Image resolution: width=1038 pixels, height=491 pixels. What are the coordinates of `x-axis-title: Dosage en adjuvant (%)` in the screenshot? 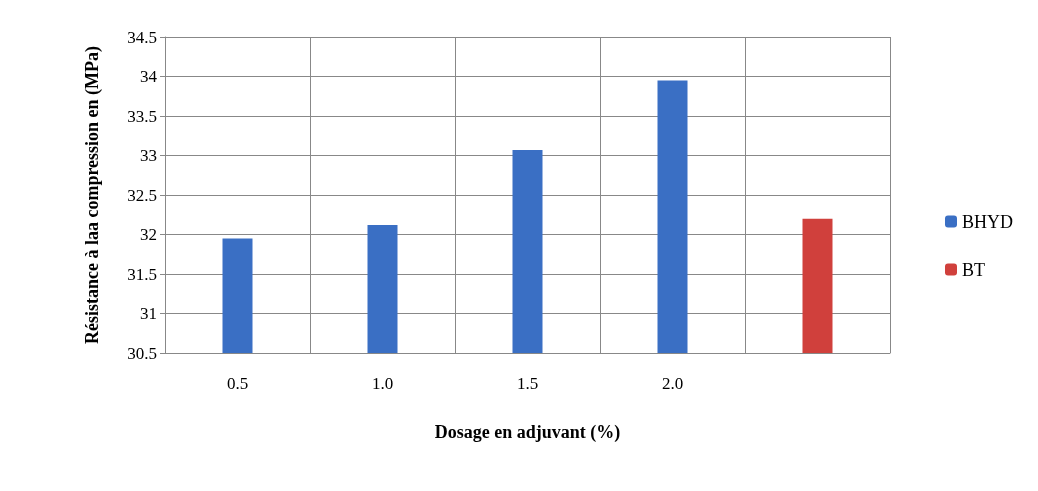 It's located at (527, 432).